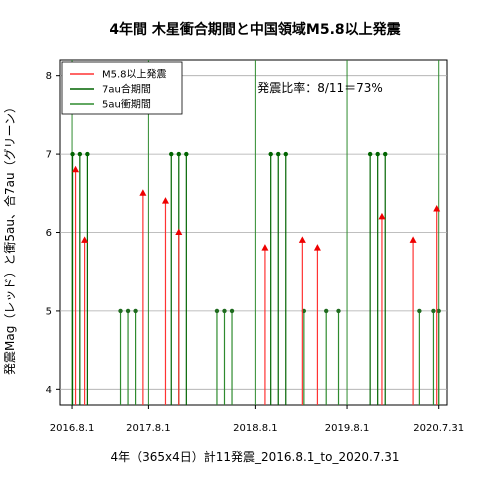  What do you see at coordinates (53, 233) in the screenshot?
I see `y-axis-ticks: 4 5 6 7 8` at bounding box center [53, 233].